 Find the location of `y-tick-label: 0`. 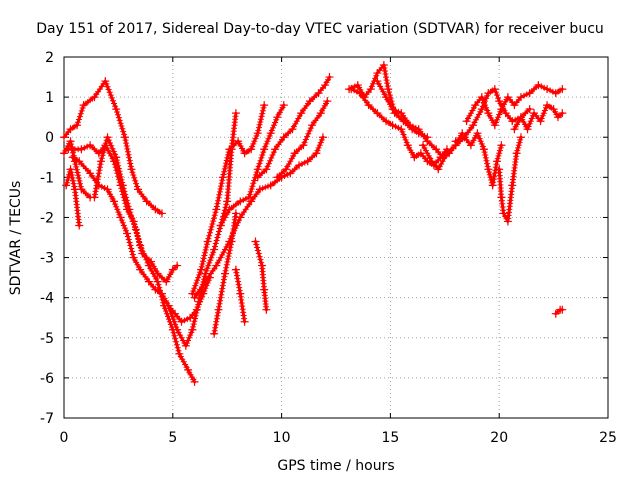

y-tick-label: 0 is located at coordinates (49, 138).